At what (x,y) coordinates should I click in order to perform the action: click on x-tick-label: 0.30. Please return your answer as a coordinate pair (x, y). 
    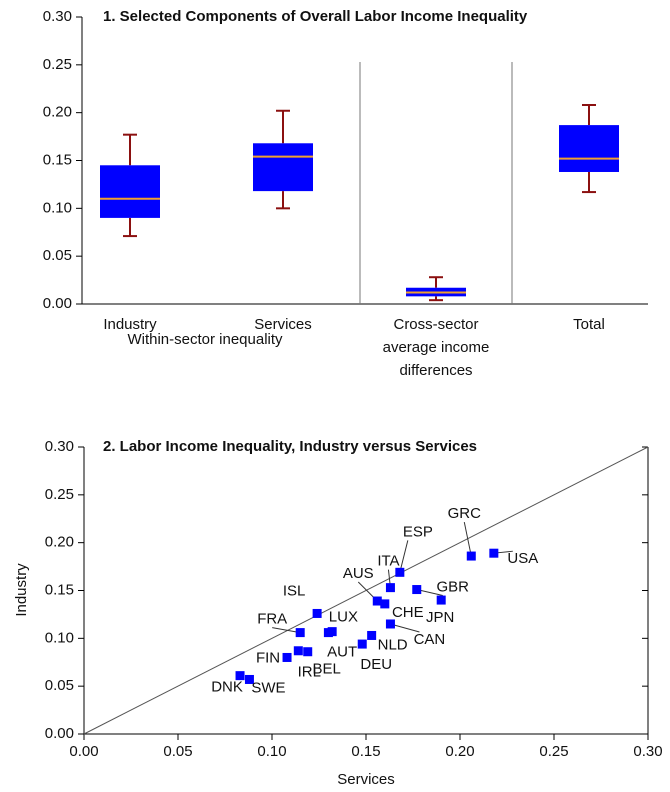
    Looking at the image, I should click on (647, 751).